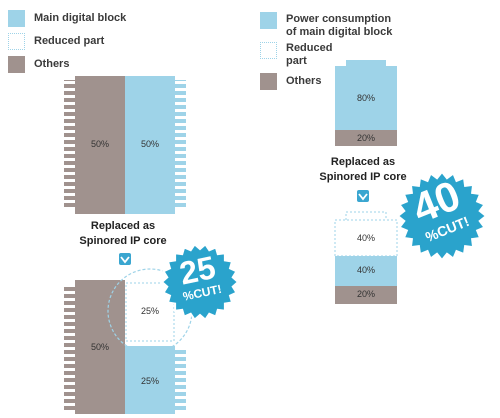 The height and width of the screenshot is (418, 500). I want to click on chip-top, so click(125, 145).